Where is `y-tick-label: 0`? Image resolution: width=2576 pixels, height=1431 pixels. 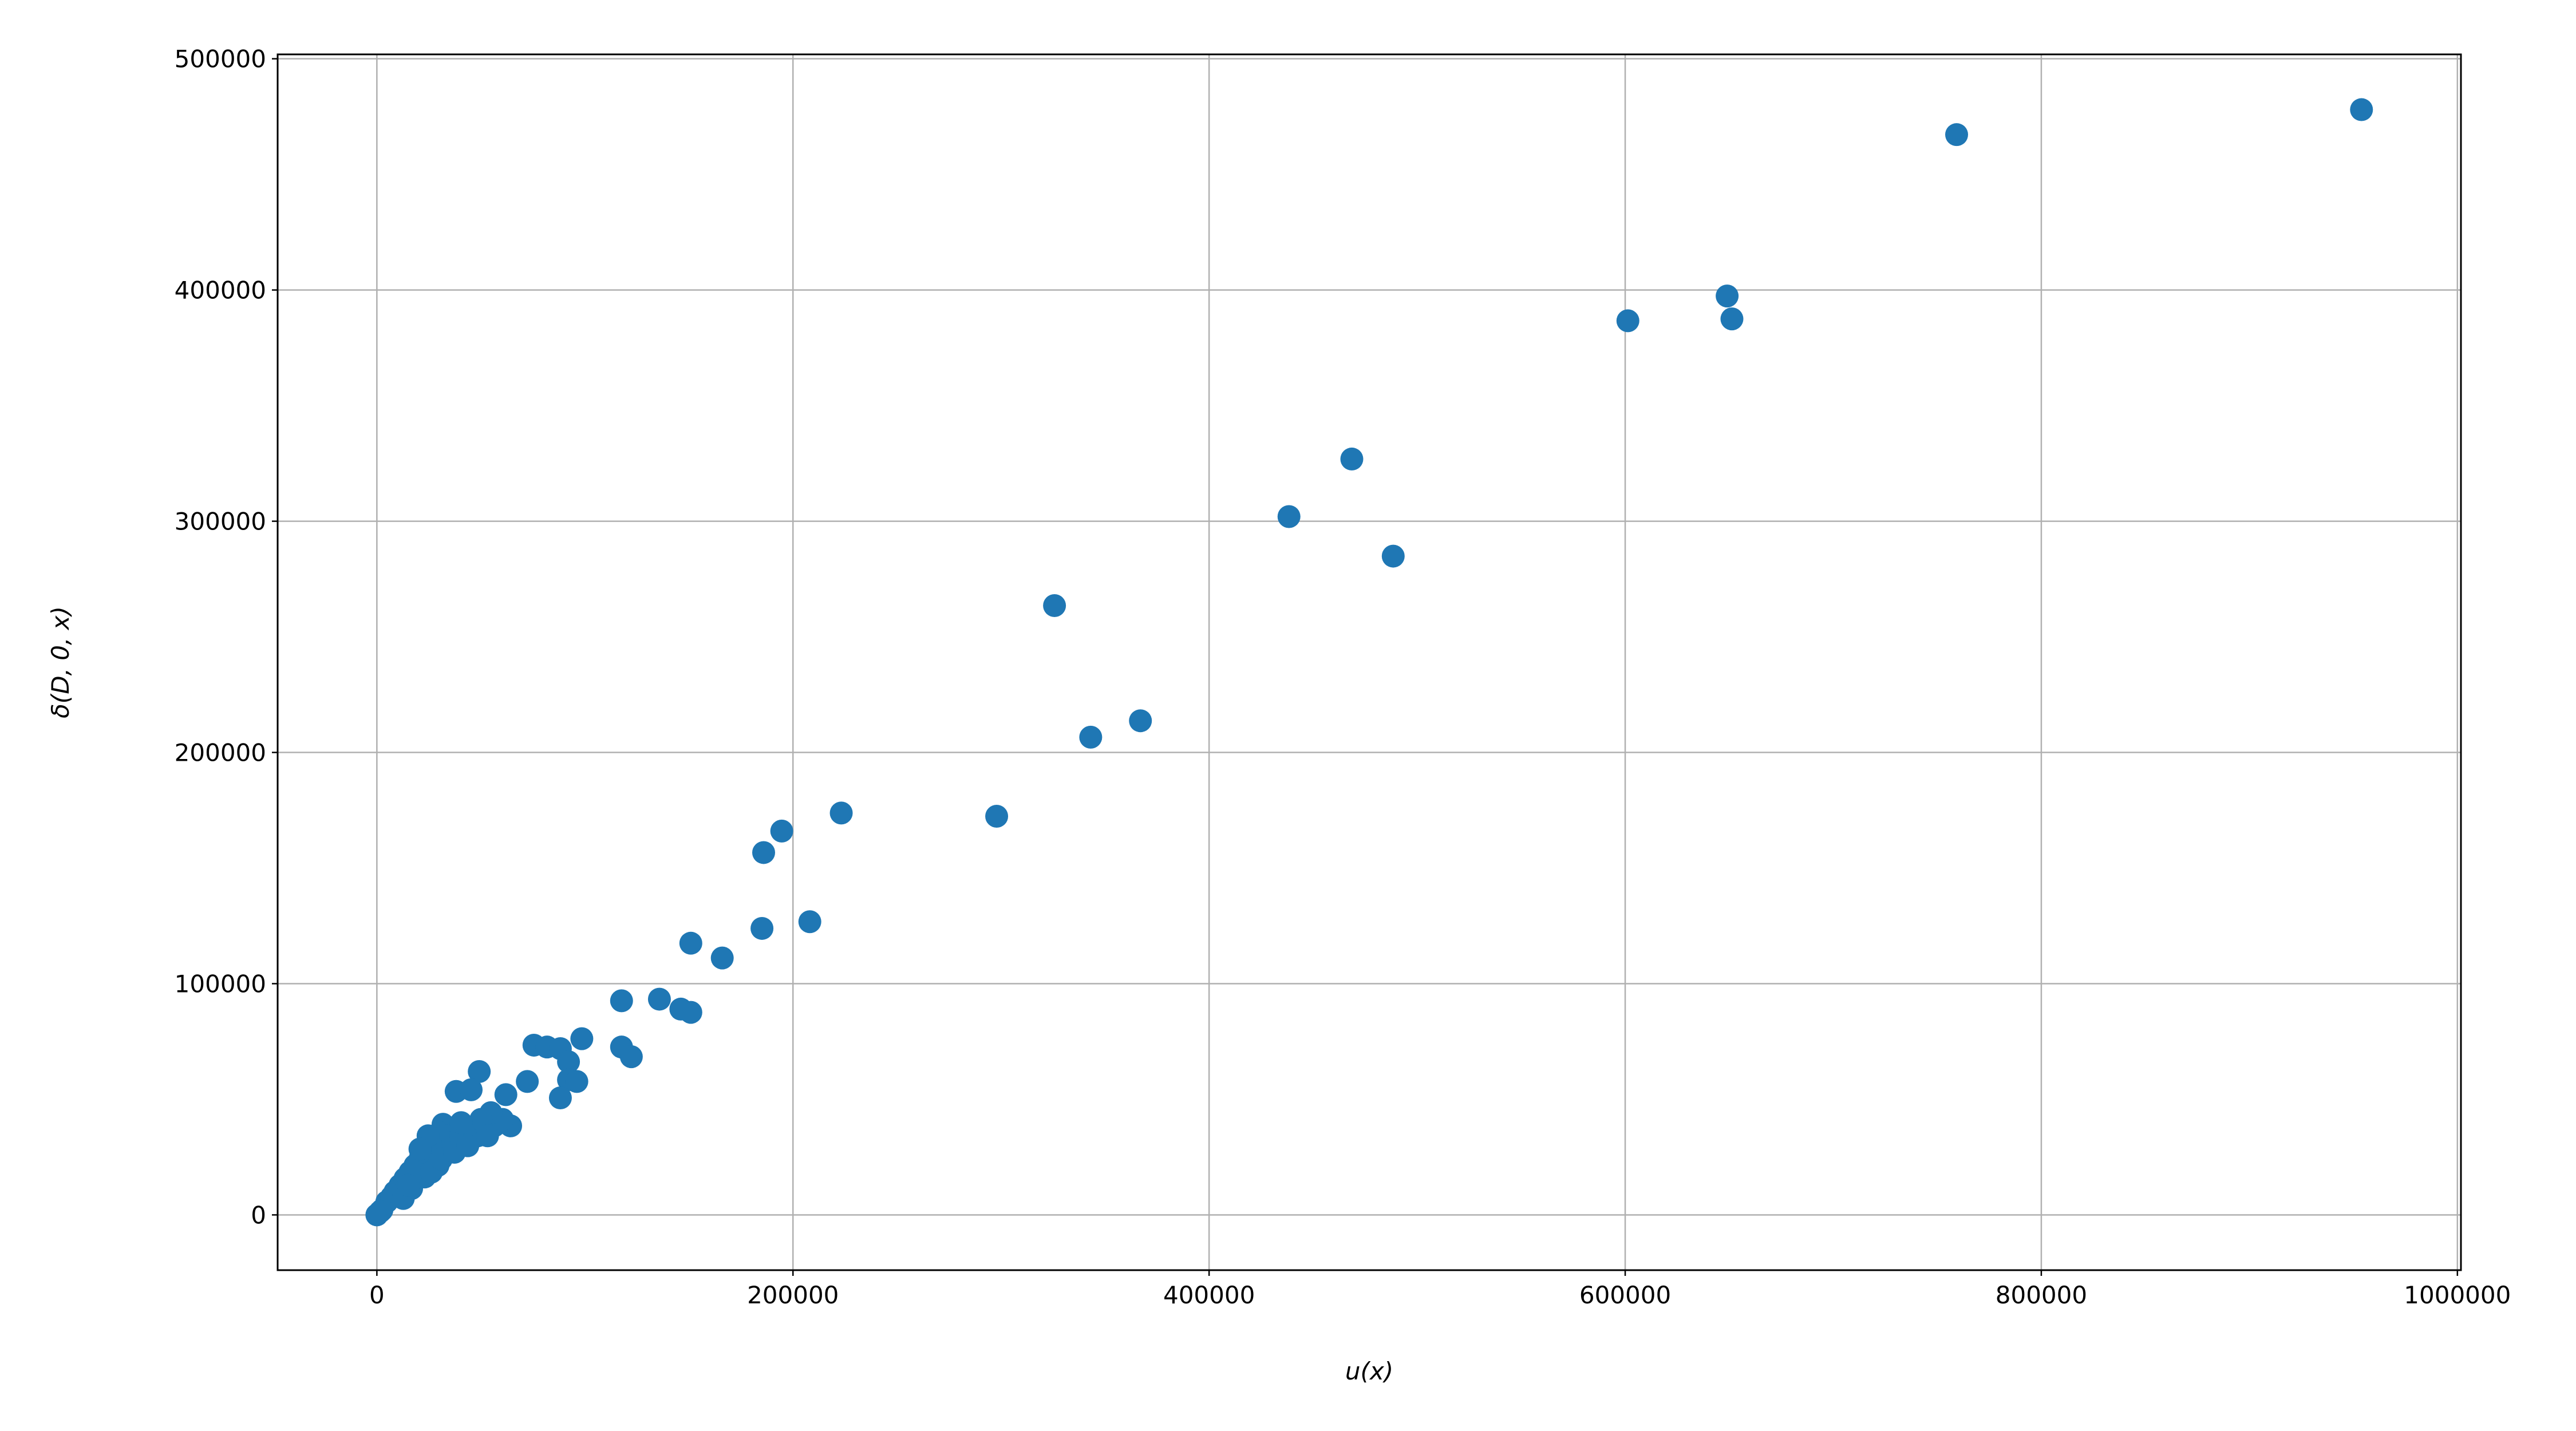 y-tick-label: 0 is located at coordinates (258, 1215).